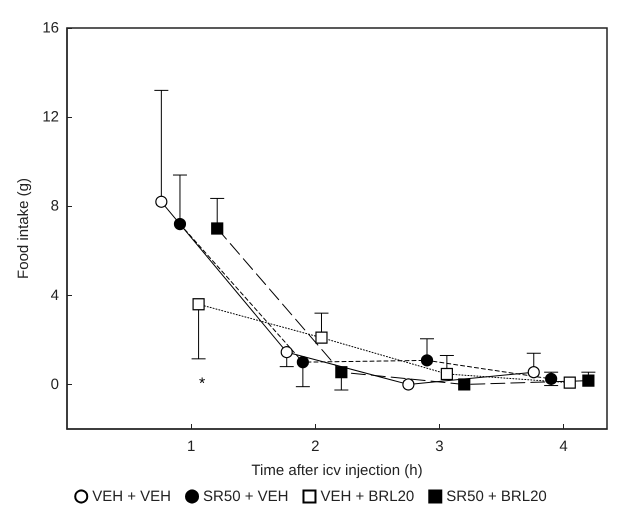 The image size is (621, 521). I want to click on legend-label: SR50 + BRL20, so click(496, 496).